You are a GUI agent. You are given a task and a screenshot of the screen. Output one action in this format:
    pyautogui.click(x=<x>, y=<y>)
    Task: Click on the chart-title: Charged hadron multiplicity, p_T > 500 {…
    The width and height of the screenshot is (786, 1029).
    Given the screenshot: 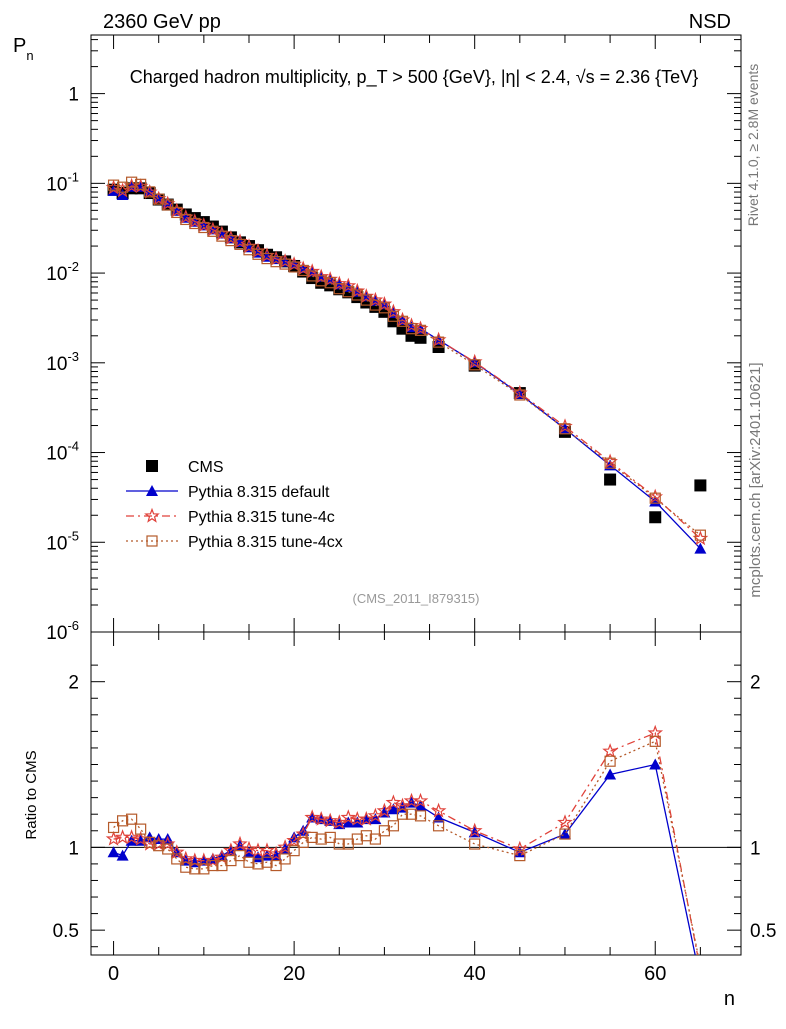 What is the action you would take?
    pyautogui.click(x=414, y=77)
    